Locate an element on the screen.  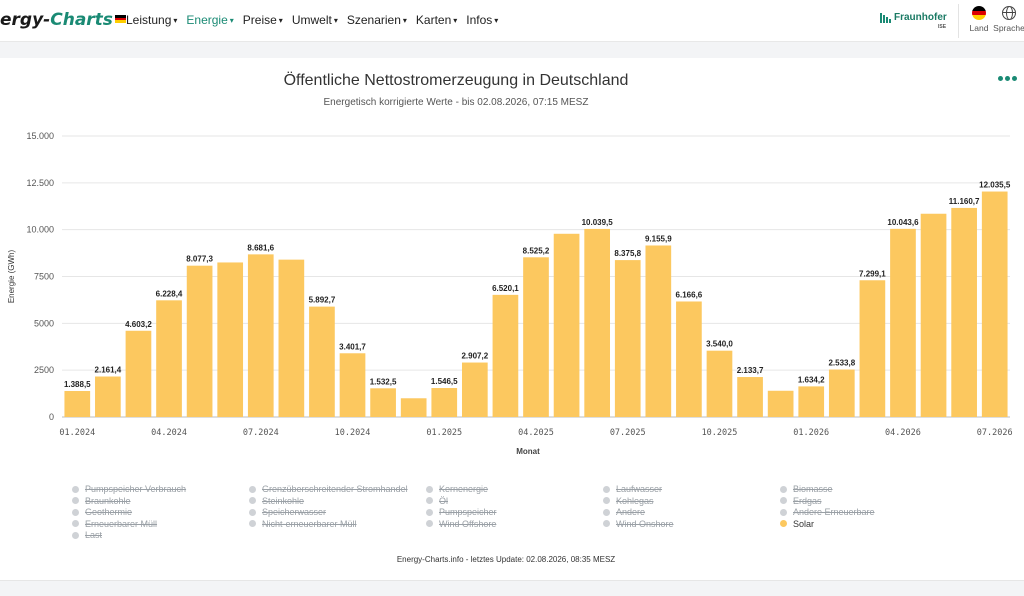
bar-03.2025 is located at coordinates (505, 355).